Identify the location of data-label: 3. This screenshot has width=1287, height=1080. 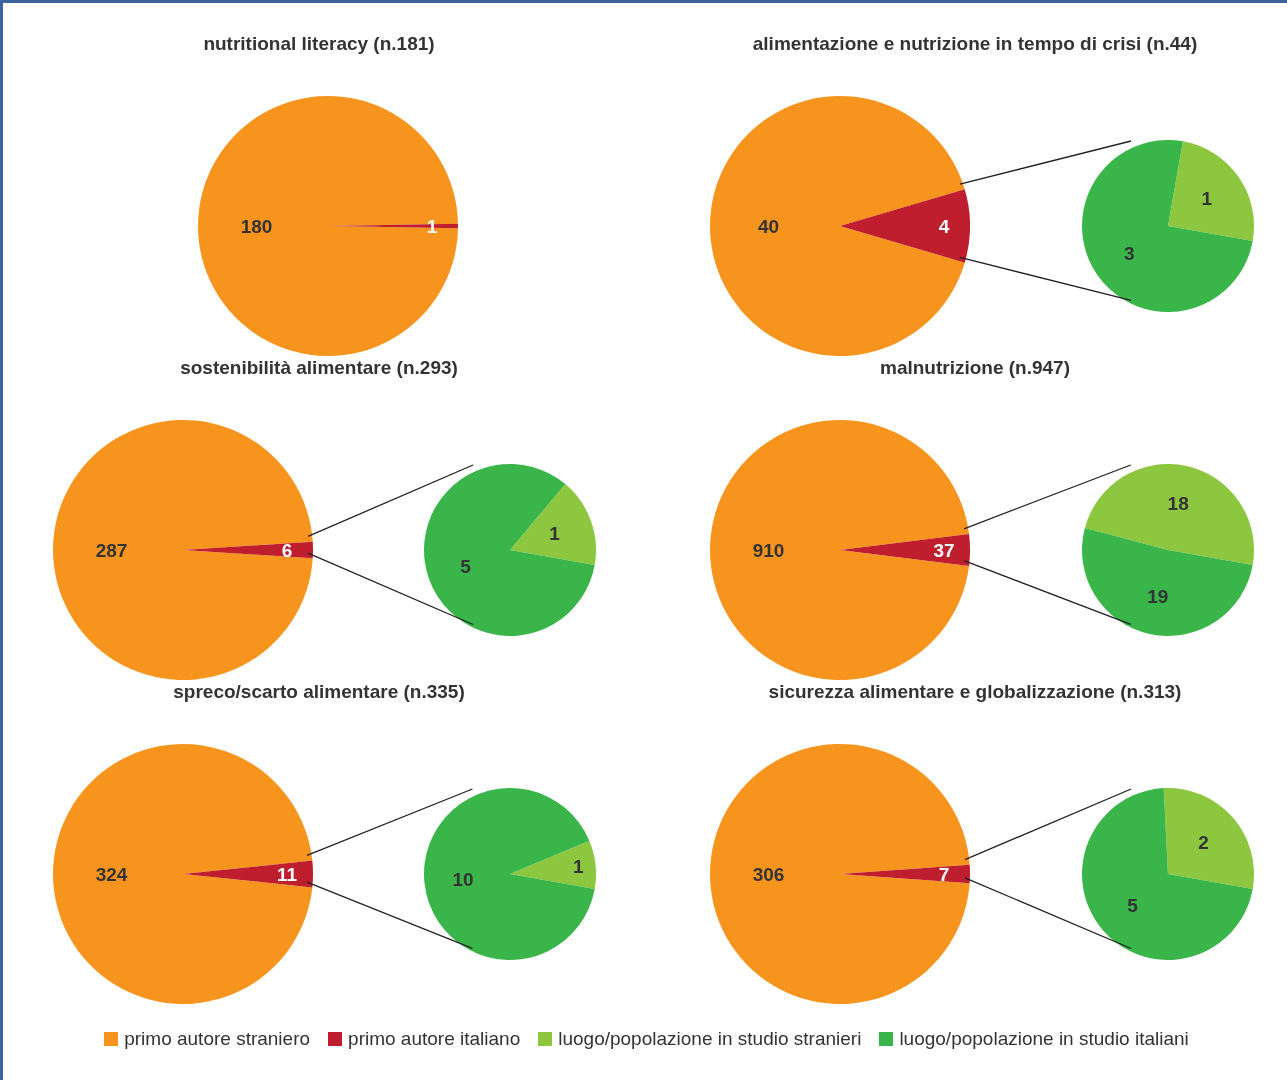
(1129, 253).